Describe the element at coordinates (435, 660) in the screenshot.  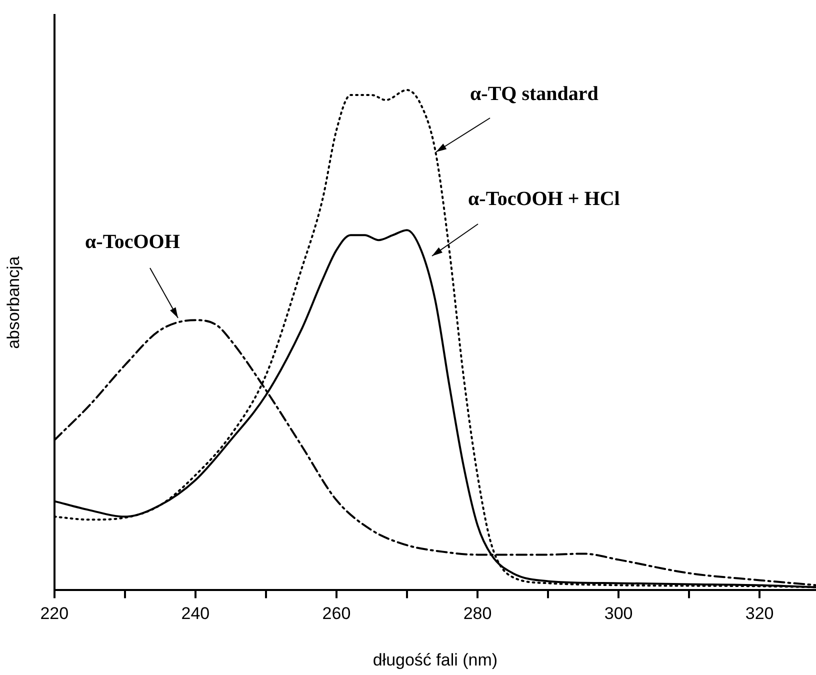
I see `x-axis-title: długość fali (nm)` at that location.